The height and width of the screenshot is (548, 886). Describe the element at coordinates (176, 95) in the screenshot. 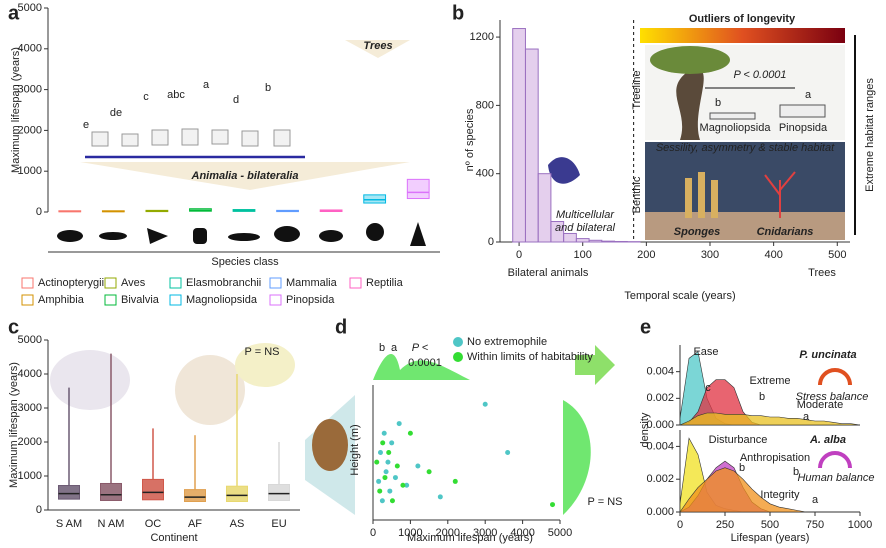

I see `group-letter: abc` at that location.